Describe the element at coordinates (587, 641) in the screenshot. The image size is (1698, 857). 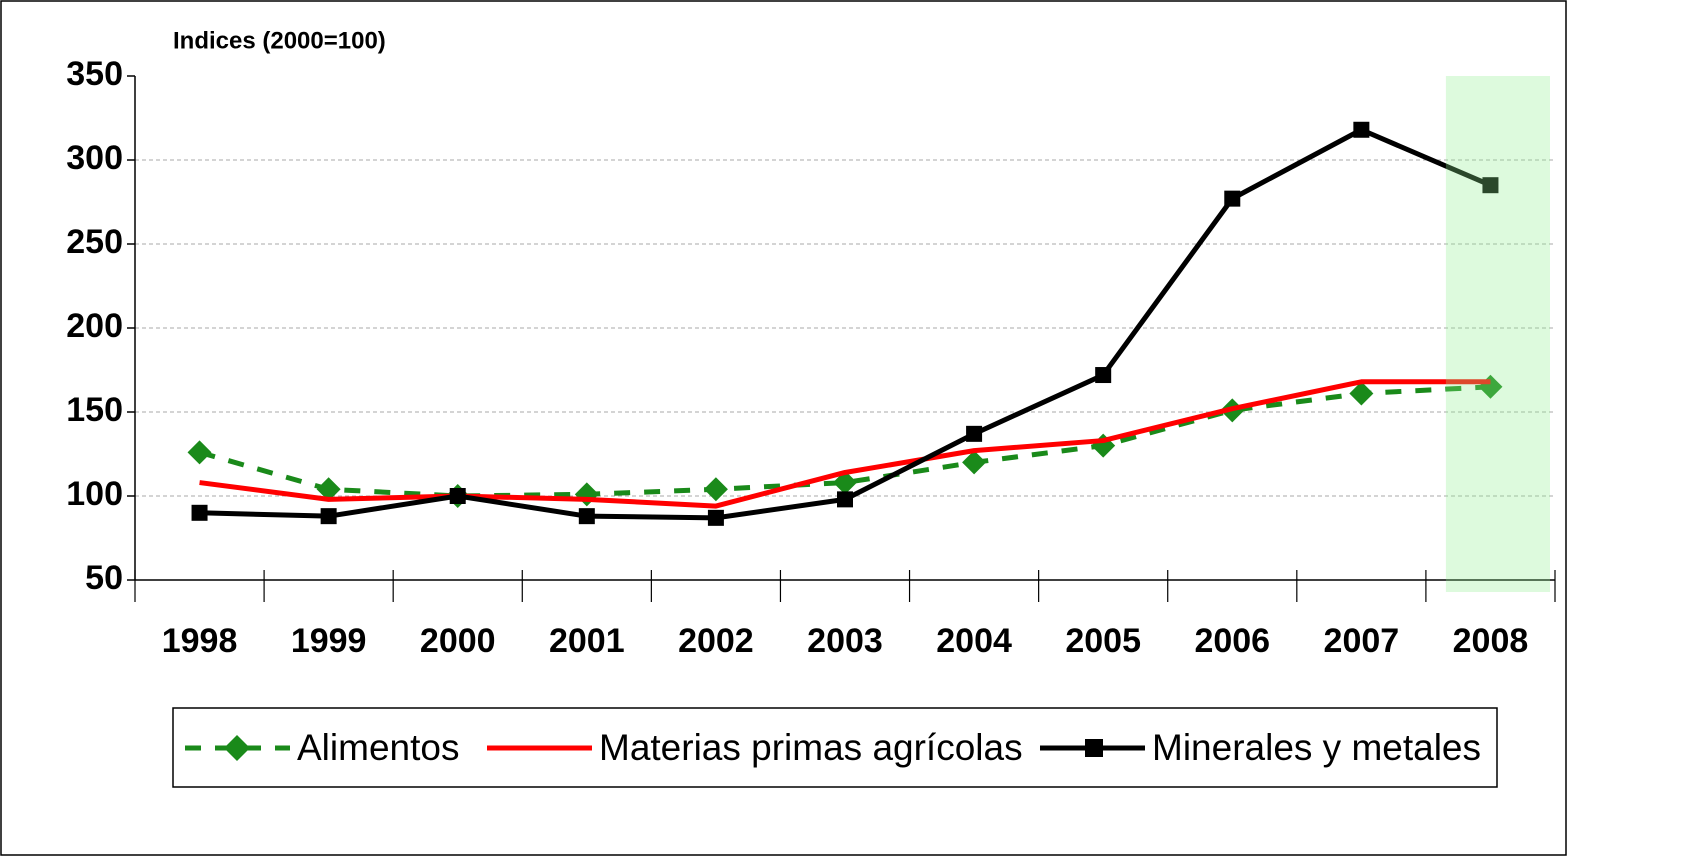
I see `x-tick-label: 2001` at that location.